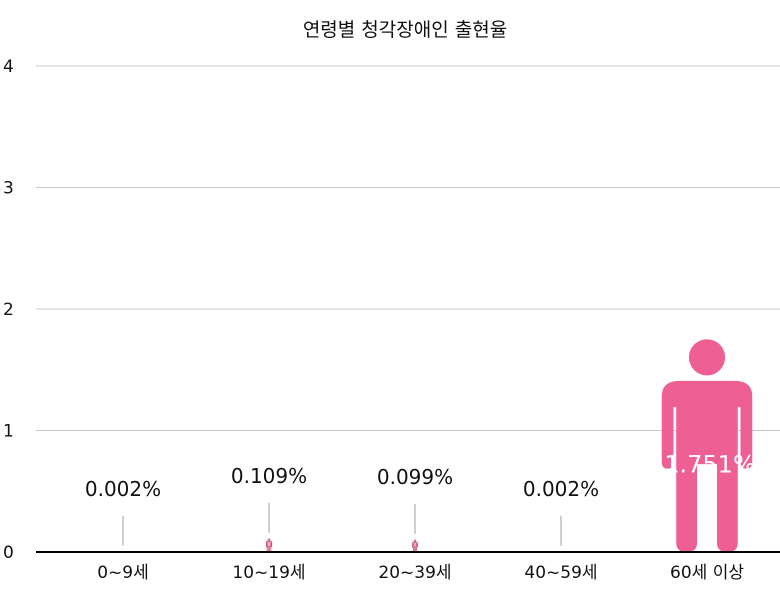  What do you see at coordinates (560, 573) in the screenshot?
I see `x-tick-label: 40~59세` at bounding box center [560, 573].